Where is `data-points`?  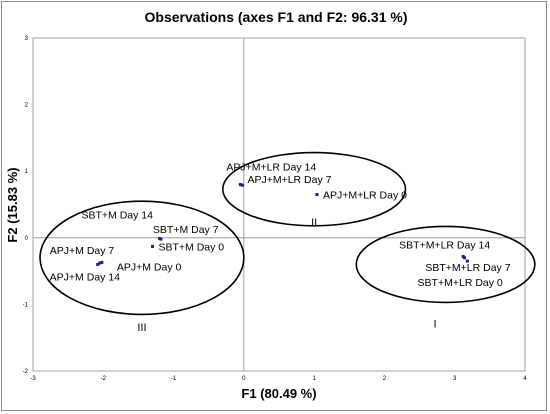
data-points is located at coordinates (282, 224).